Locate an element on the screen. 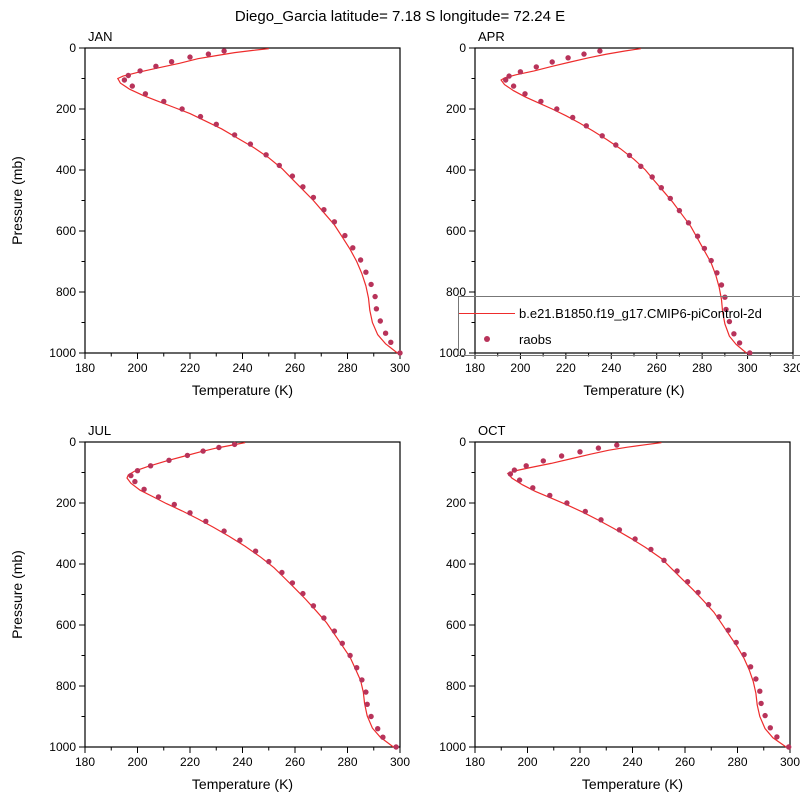 This screenshot has height=800, width=800. legend-row-raobs: raobs is located at coordinates (629, 339).